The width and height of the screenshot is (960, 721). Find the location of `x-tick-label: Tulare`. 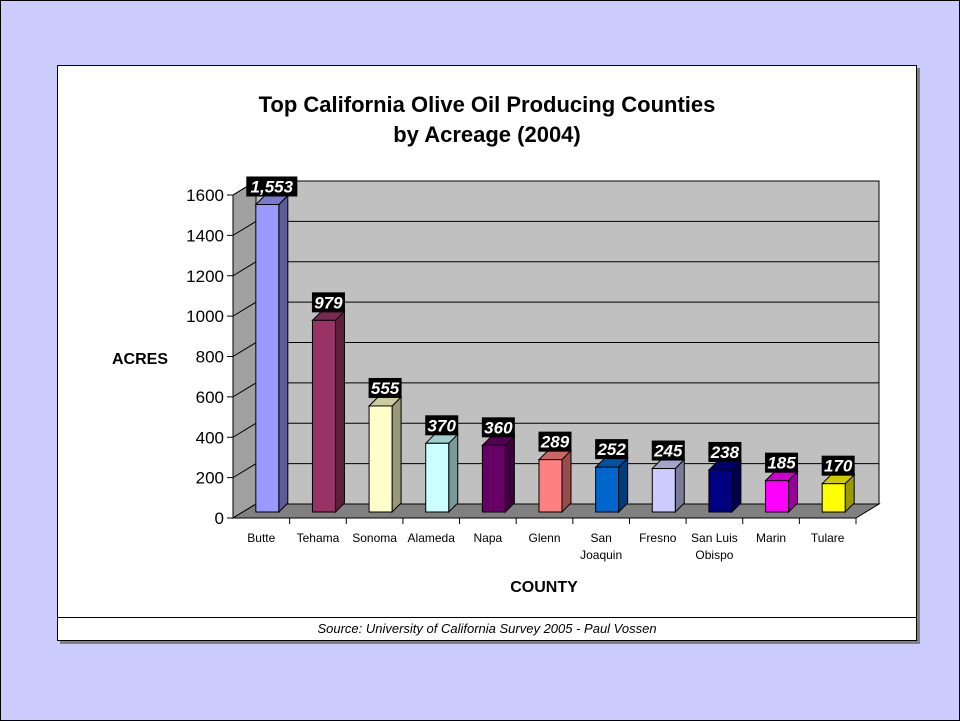

x-tick-label: Tulare is located at coordinates (828, 538).